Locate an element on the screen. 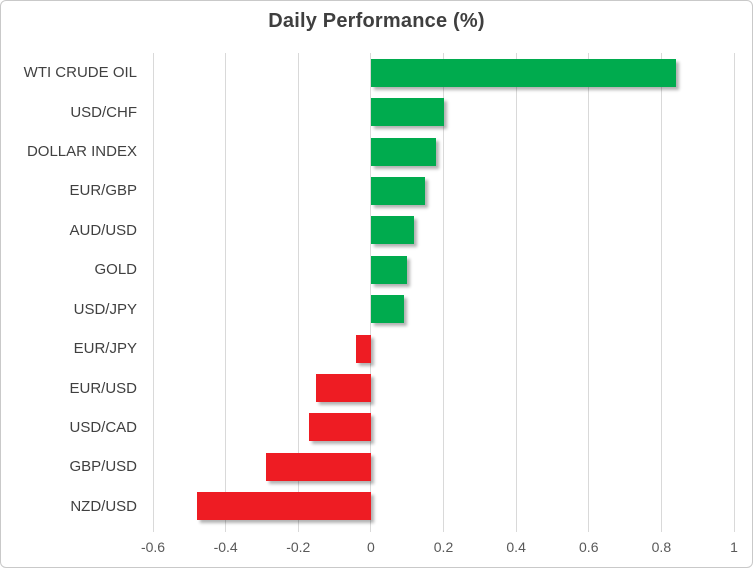 This screenshot has height=568, width=753. x-tick-label: -0.6 is located at coordinates (153, 547).